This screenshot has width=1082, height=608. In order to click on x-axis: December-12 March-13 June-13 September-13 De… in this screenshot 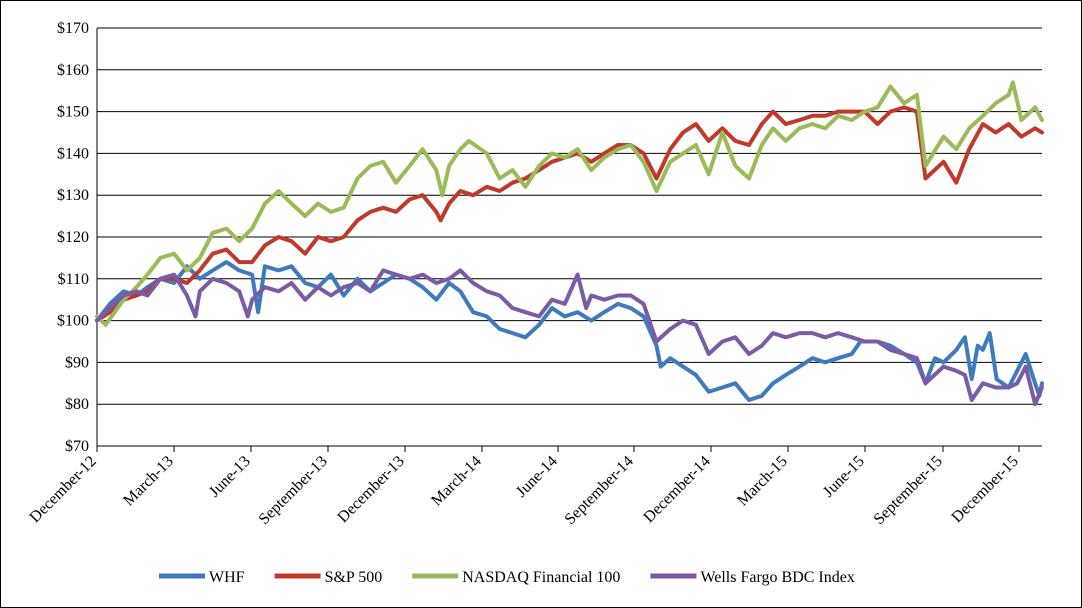, I will do `click(534, 486)`.